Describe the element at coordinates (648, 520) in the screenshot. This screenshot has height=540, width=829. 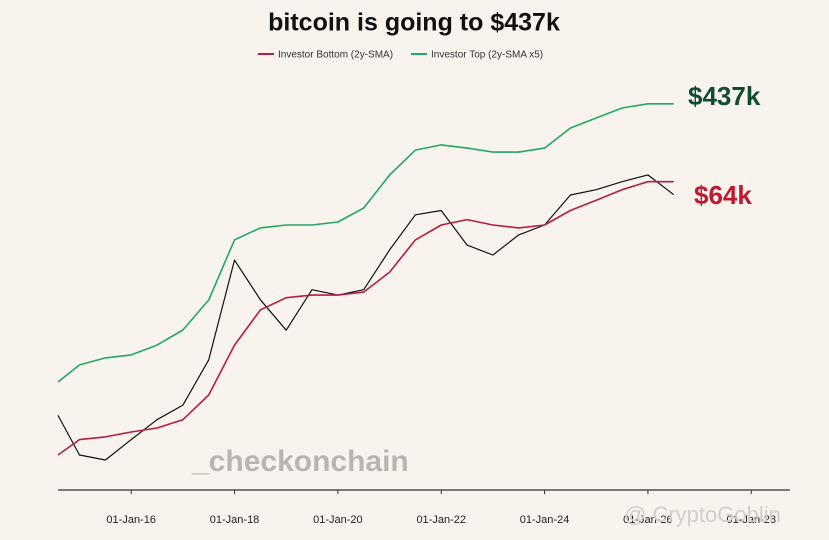
I see `x-tick-label: 01-Jan-26` at that location.